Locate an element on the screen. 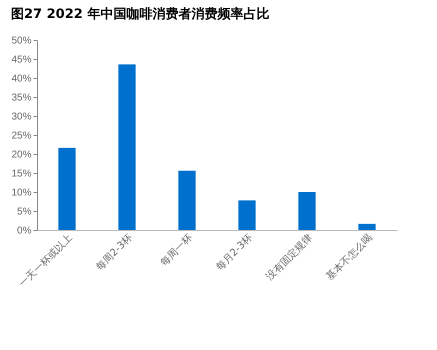  y-tick-label: 25% is located at coordinates (21, 136).